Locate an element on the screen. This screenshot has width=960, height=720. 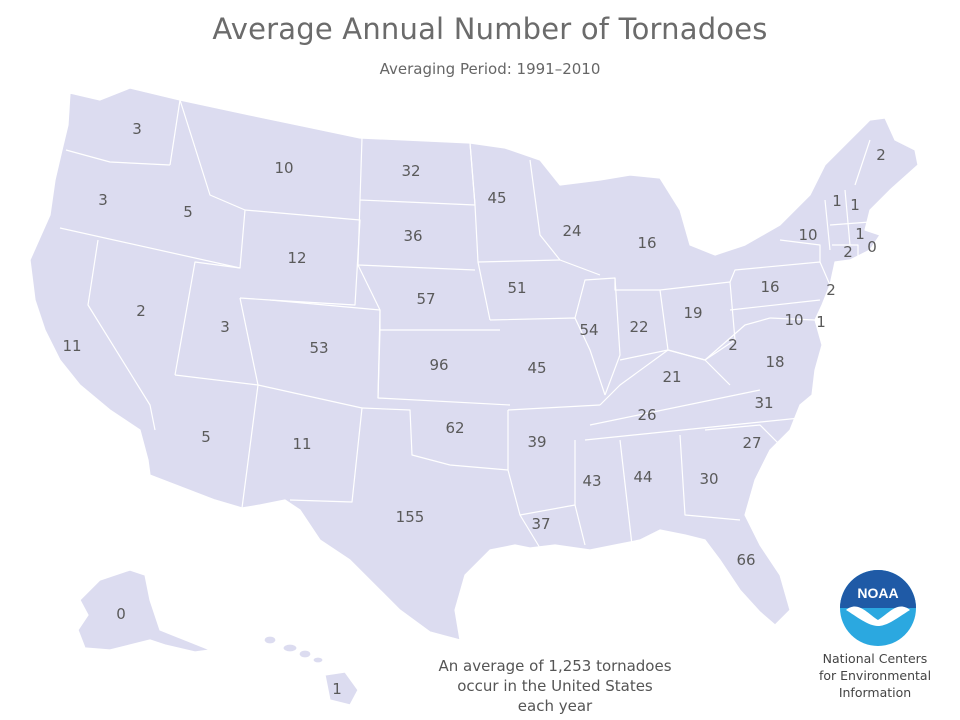
summary-line-1: An average of 1,253 tornadoes is located at coordinates (555, 666).